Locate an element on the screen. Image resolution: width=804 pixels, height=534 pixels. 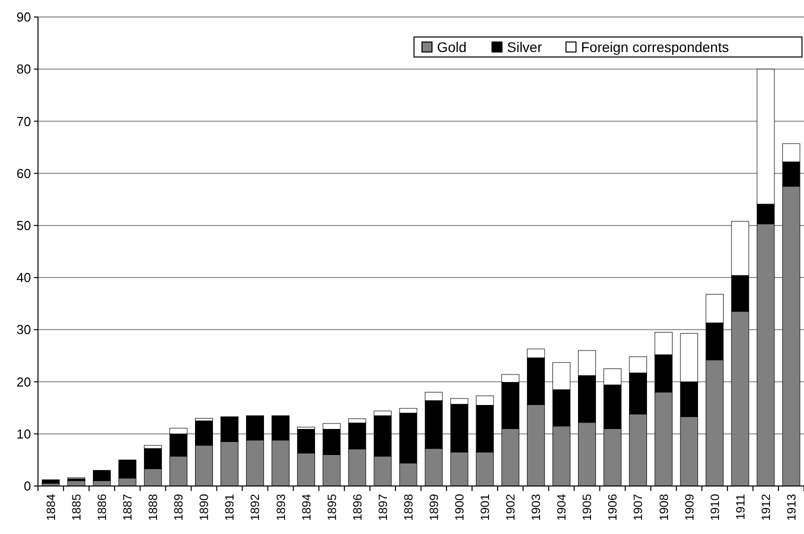
x-tick-label: 1907 is located at coordinates (638, 507).